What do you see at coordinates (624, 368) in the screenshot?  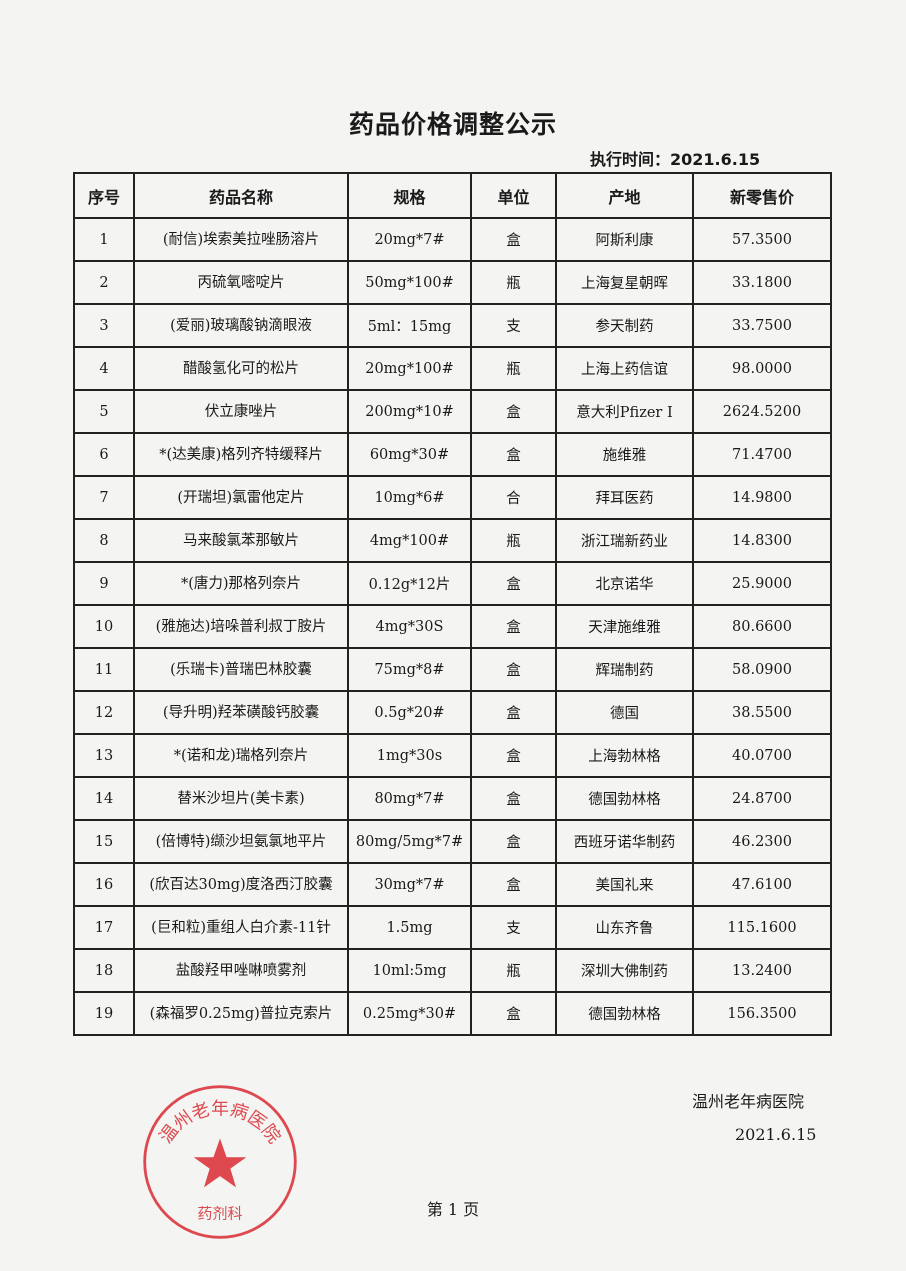 I see `cell-origin: 上海上药信谊` at bounding box center [624, 368].